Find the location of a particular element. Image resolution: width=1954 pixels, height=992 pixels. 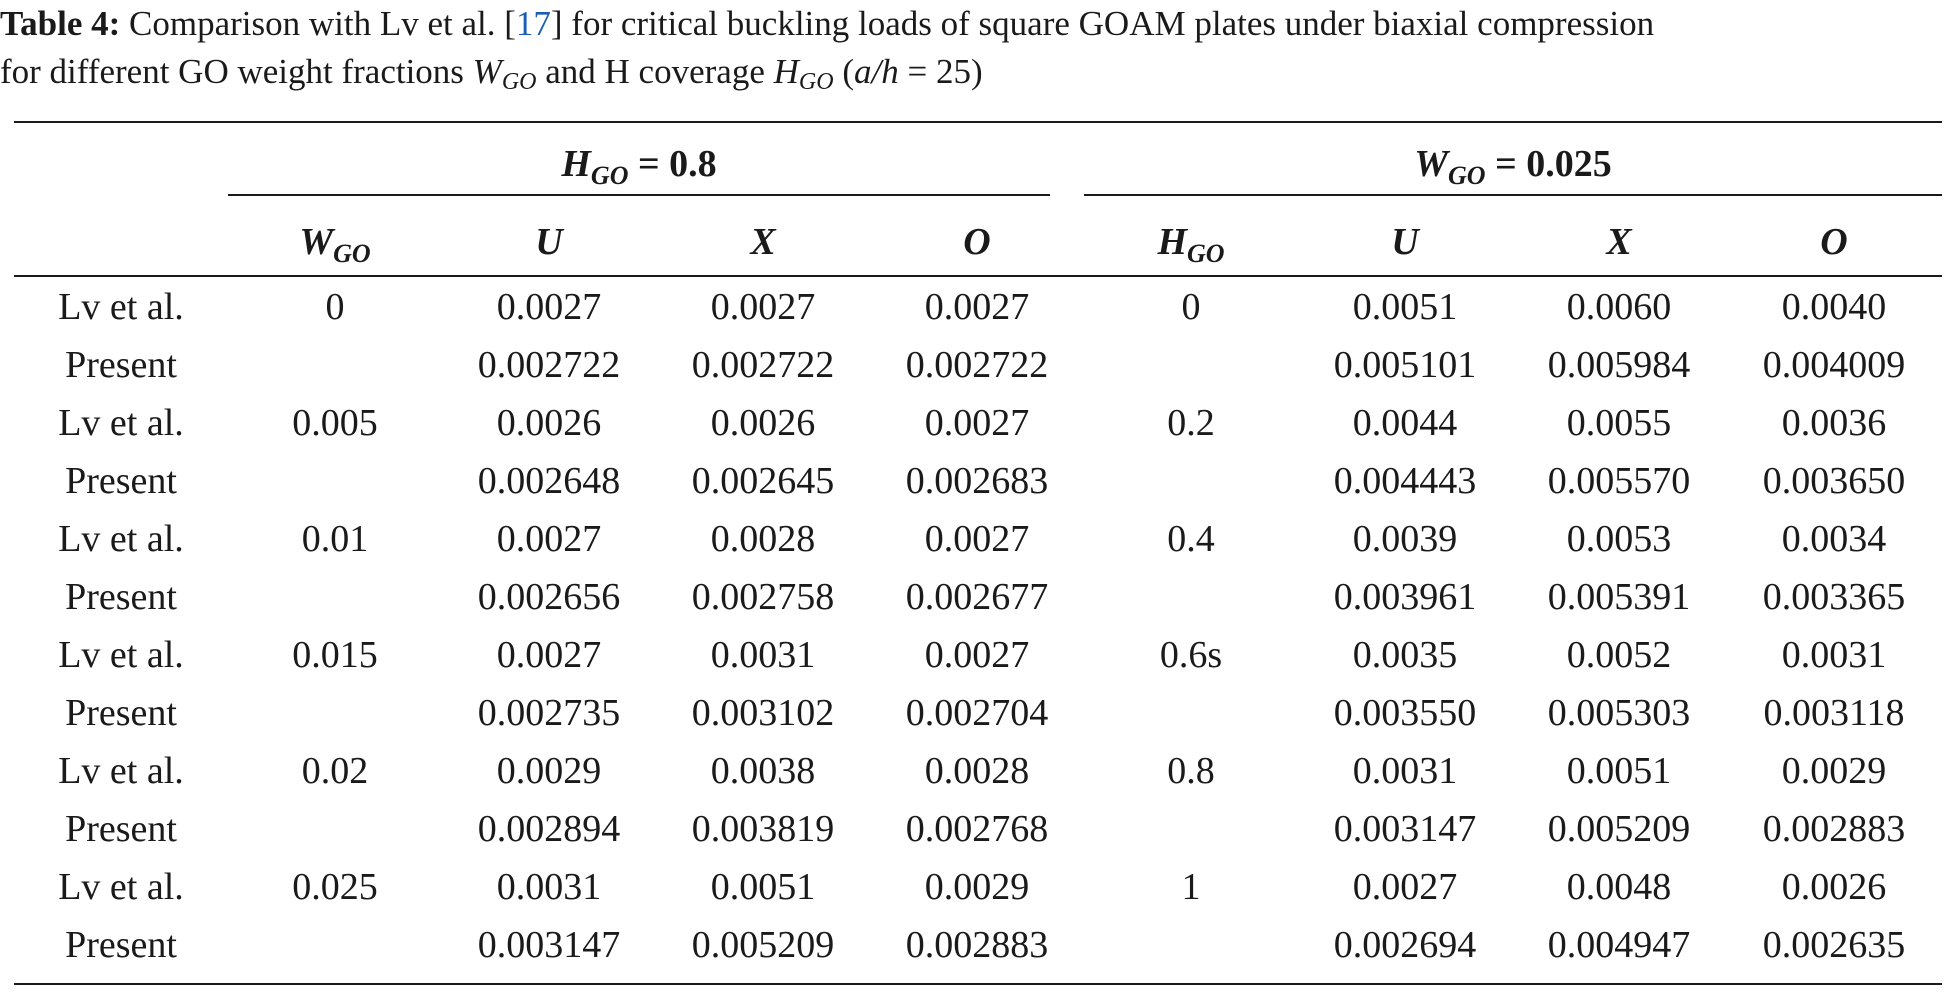

o-right-cell: 0.0029 is located at coordinates (1834, 771).